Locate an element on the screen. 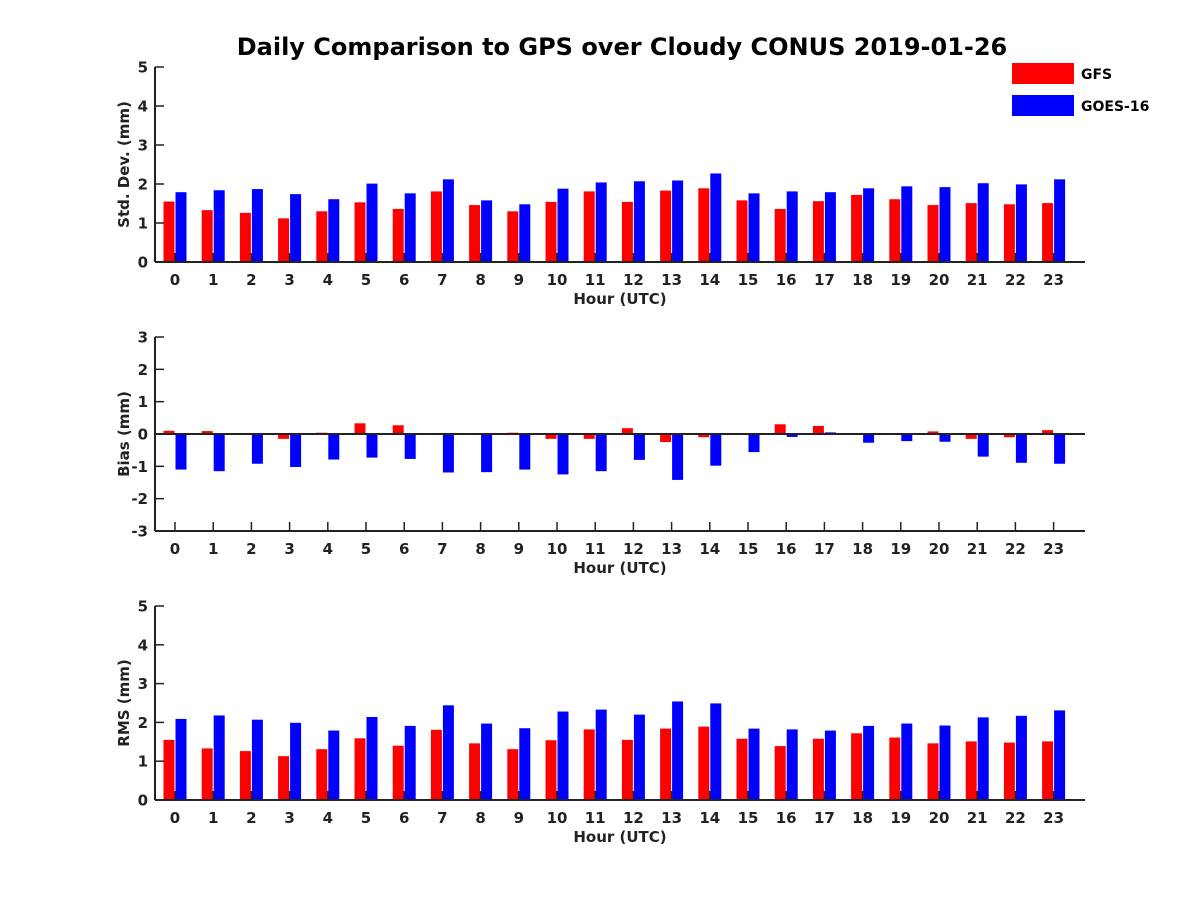 This screenshot has width=1200, height=900. stddev-y-tick-label: 5 is located at coordinates (143, 68).